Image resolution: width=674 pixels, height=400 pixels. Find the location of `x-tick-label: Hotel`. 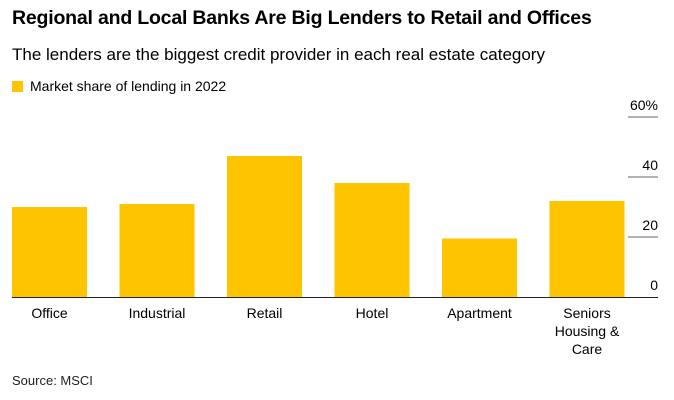

x-tick-label: Hotel is located at coordinates (372, 313).